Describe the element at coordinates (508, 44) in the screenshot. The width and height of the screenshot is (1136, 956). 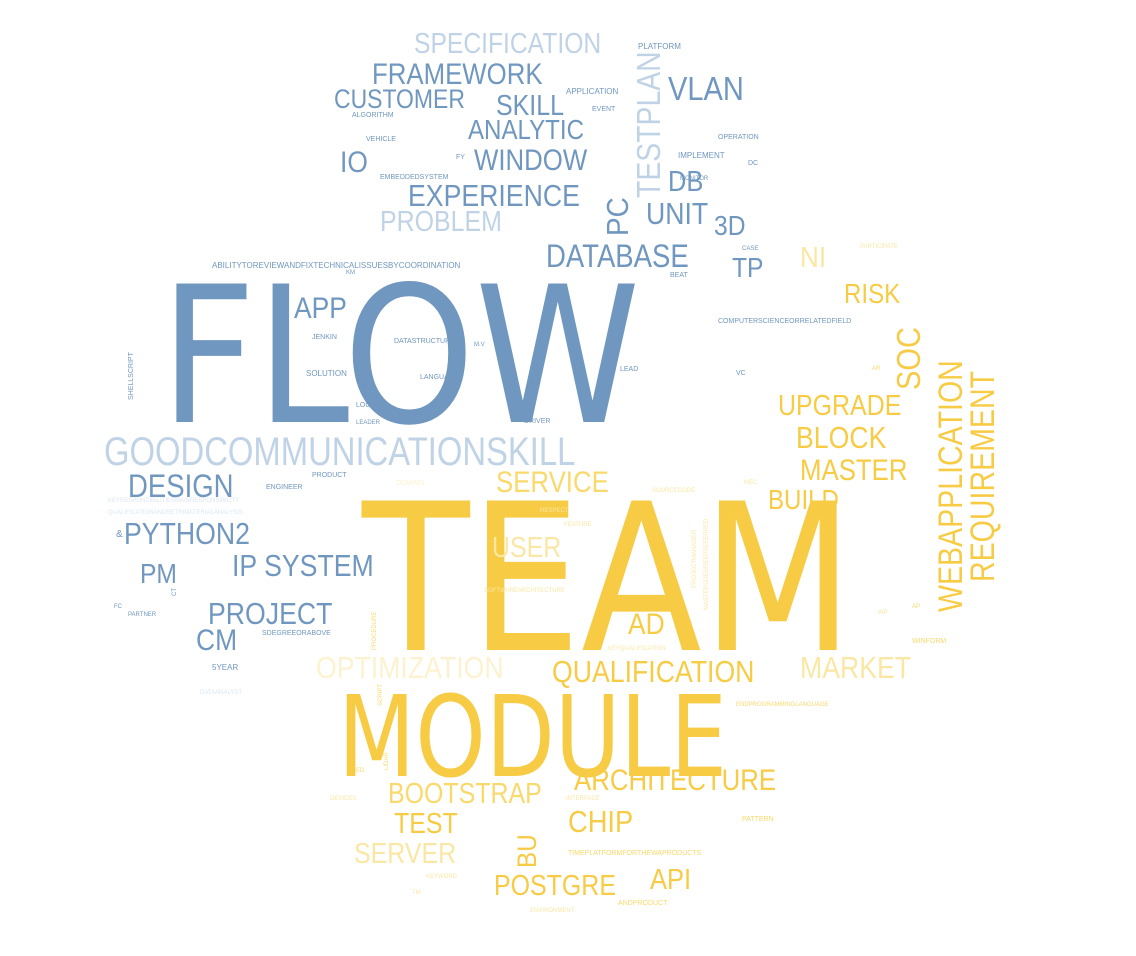
I see `word-specification: SPECIFICATION` at that location.